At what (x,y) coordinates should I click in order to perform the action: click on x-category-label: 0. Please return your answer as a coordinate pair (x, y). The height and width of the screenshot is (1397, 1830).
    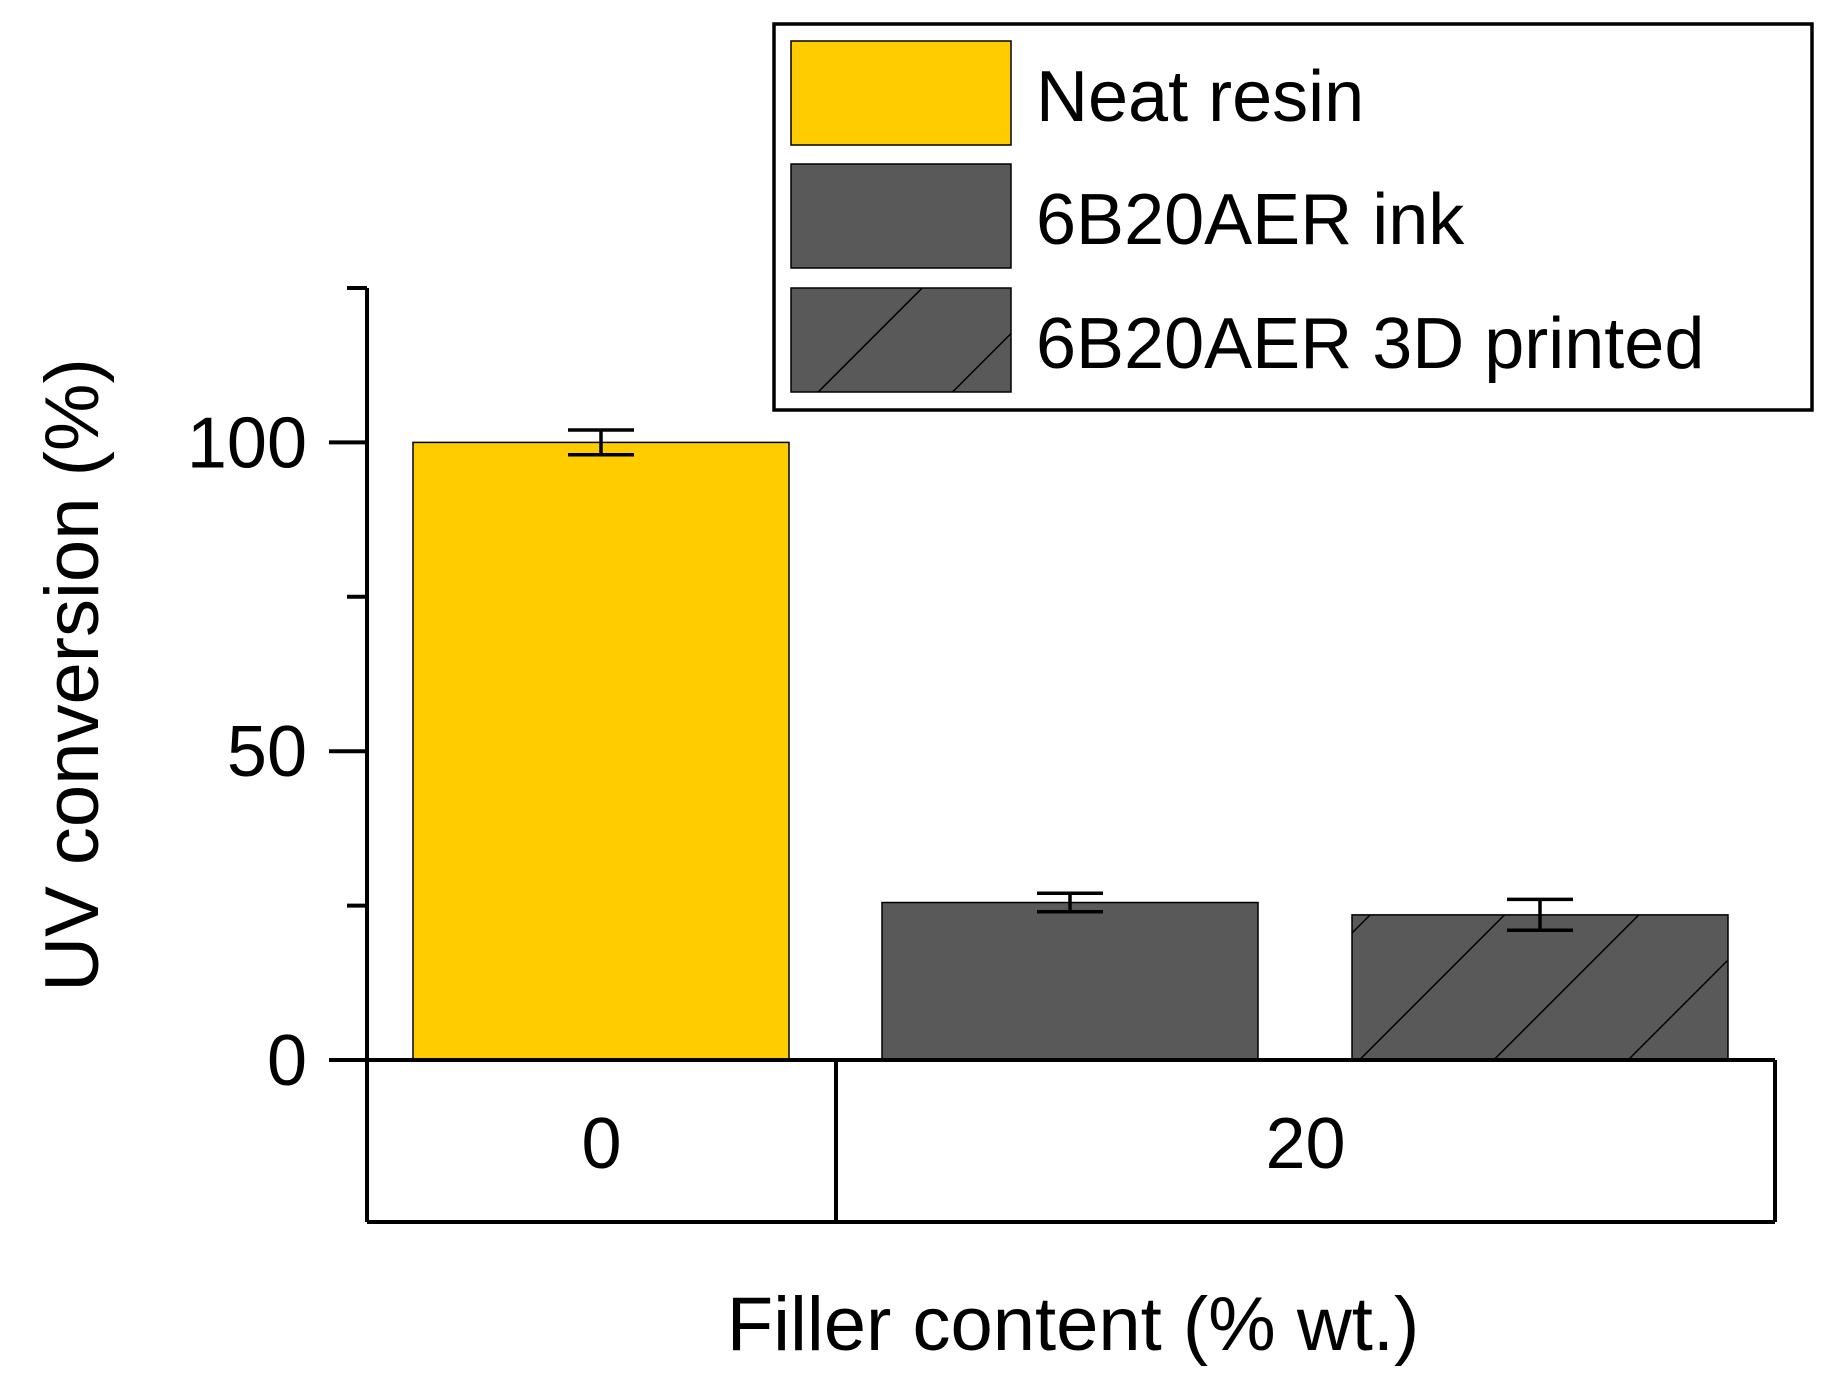
    Looking at the image, I should click on (601, 1144).